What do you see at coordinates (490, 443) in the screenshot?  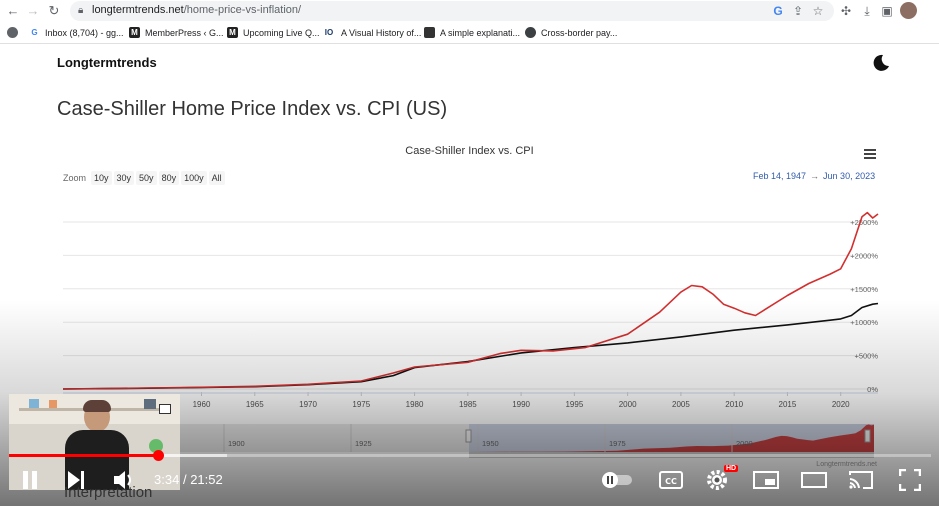 I see `navigator-tick-label: 1950` at bounding box center [490, 443].